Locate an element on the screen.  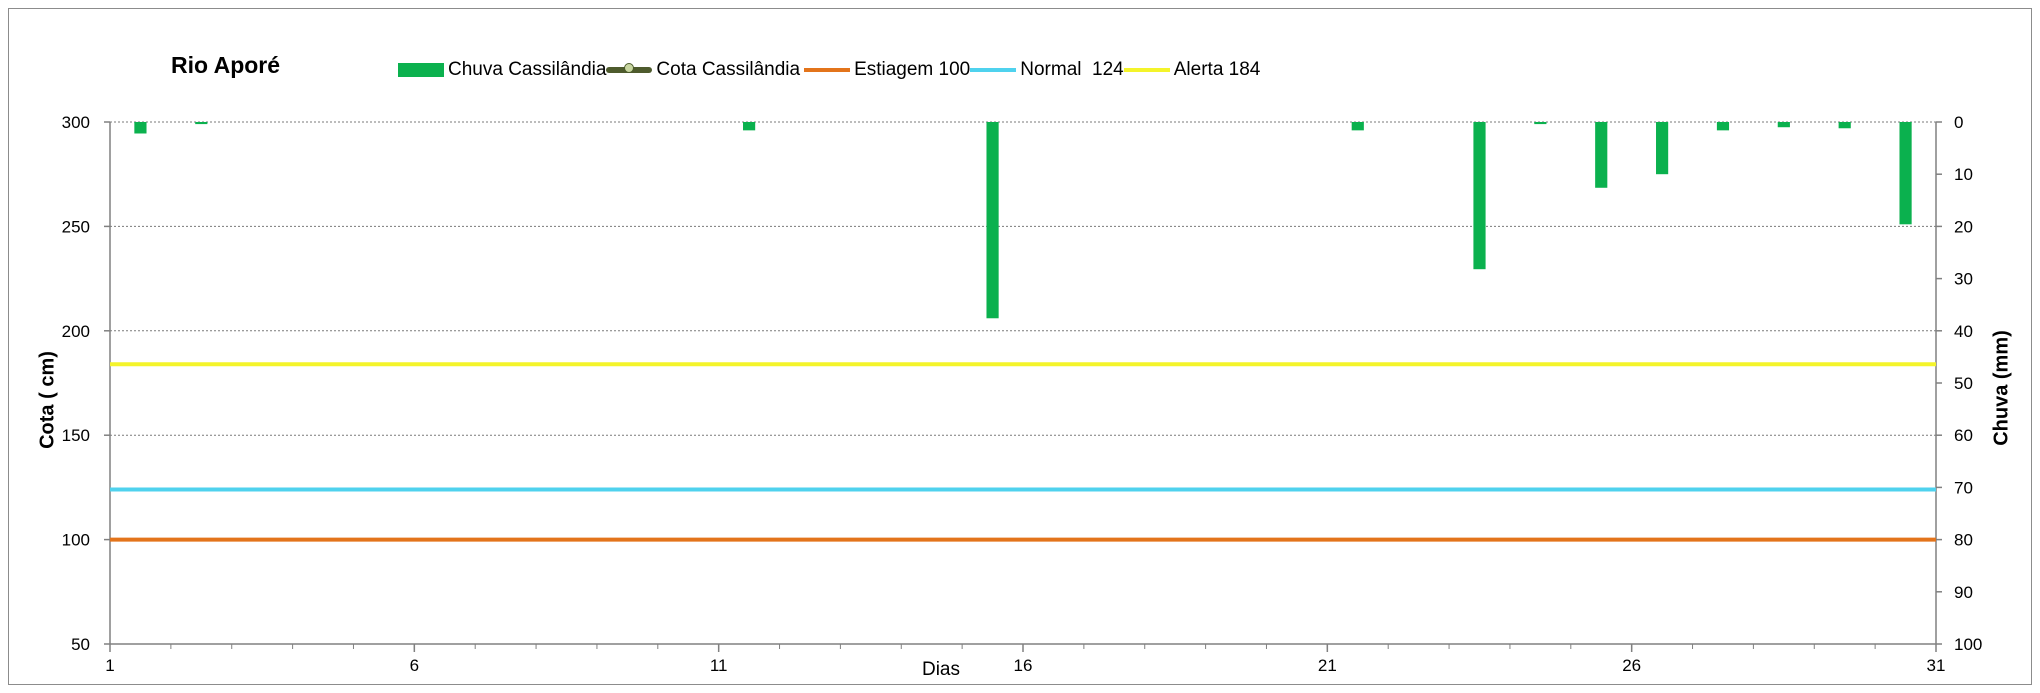
y-axis-left-label: Cota ( cm) is located at coordinates (47, 400).